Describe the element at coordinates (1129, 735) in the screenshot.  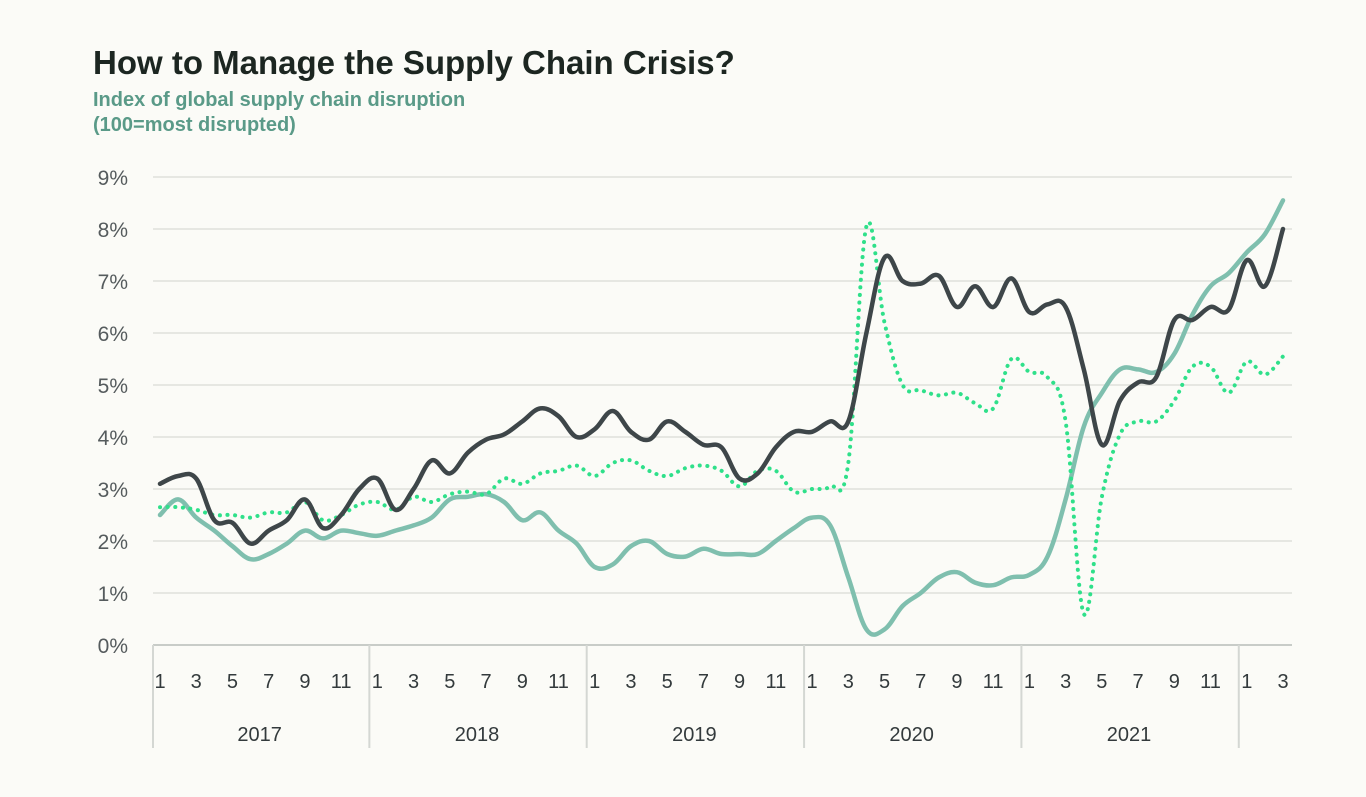
I see `year-label: 2021` at that location.